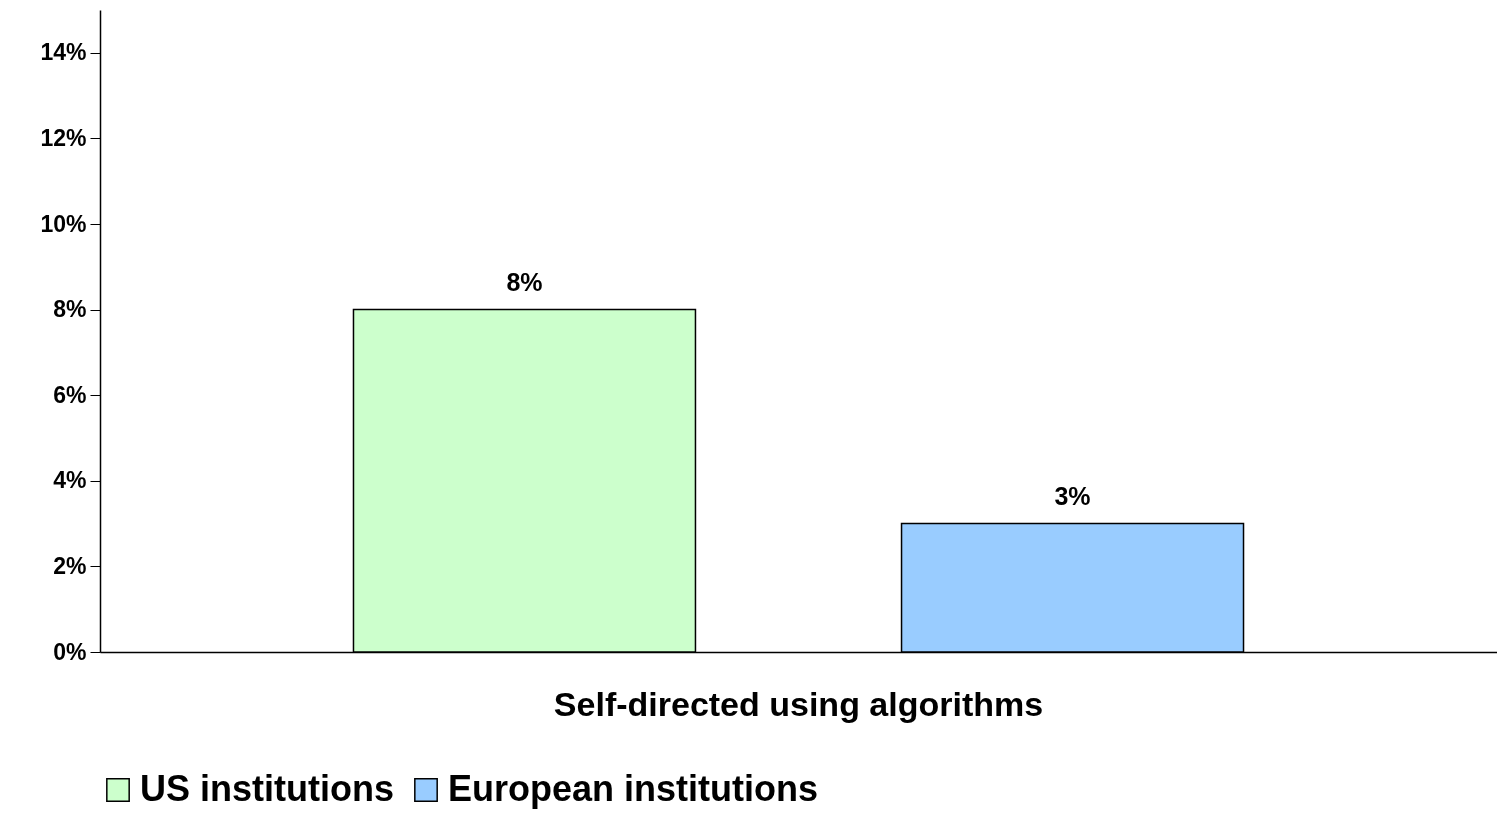 The image size is (1497, 813). Describe the element at coordinates (63, 137) in the screenshot. I see `y-tick-label: 12%` at that location.